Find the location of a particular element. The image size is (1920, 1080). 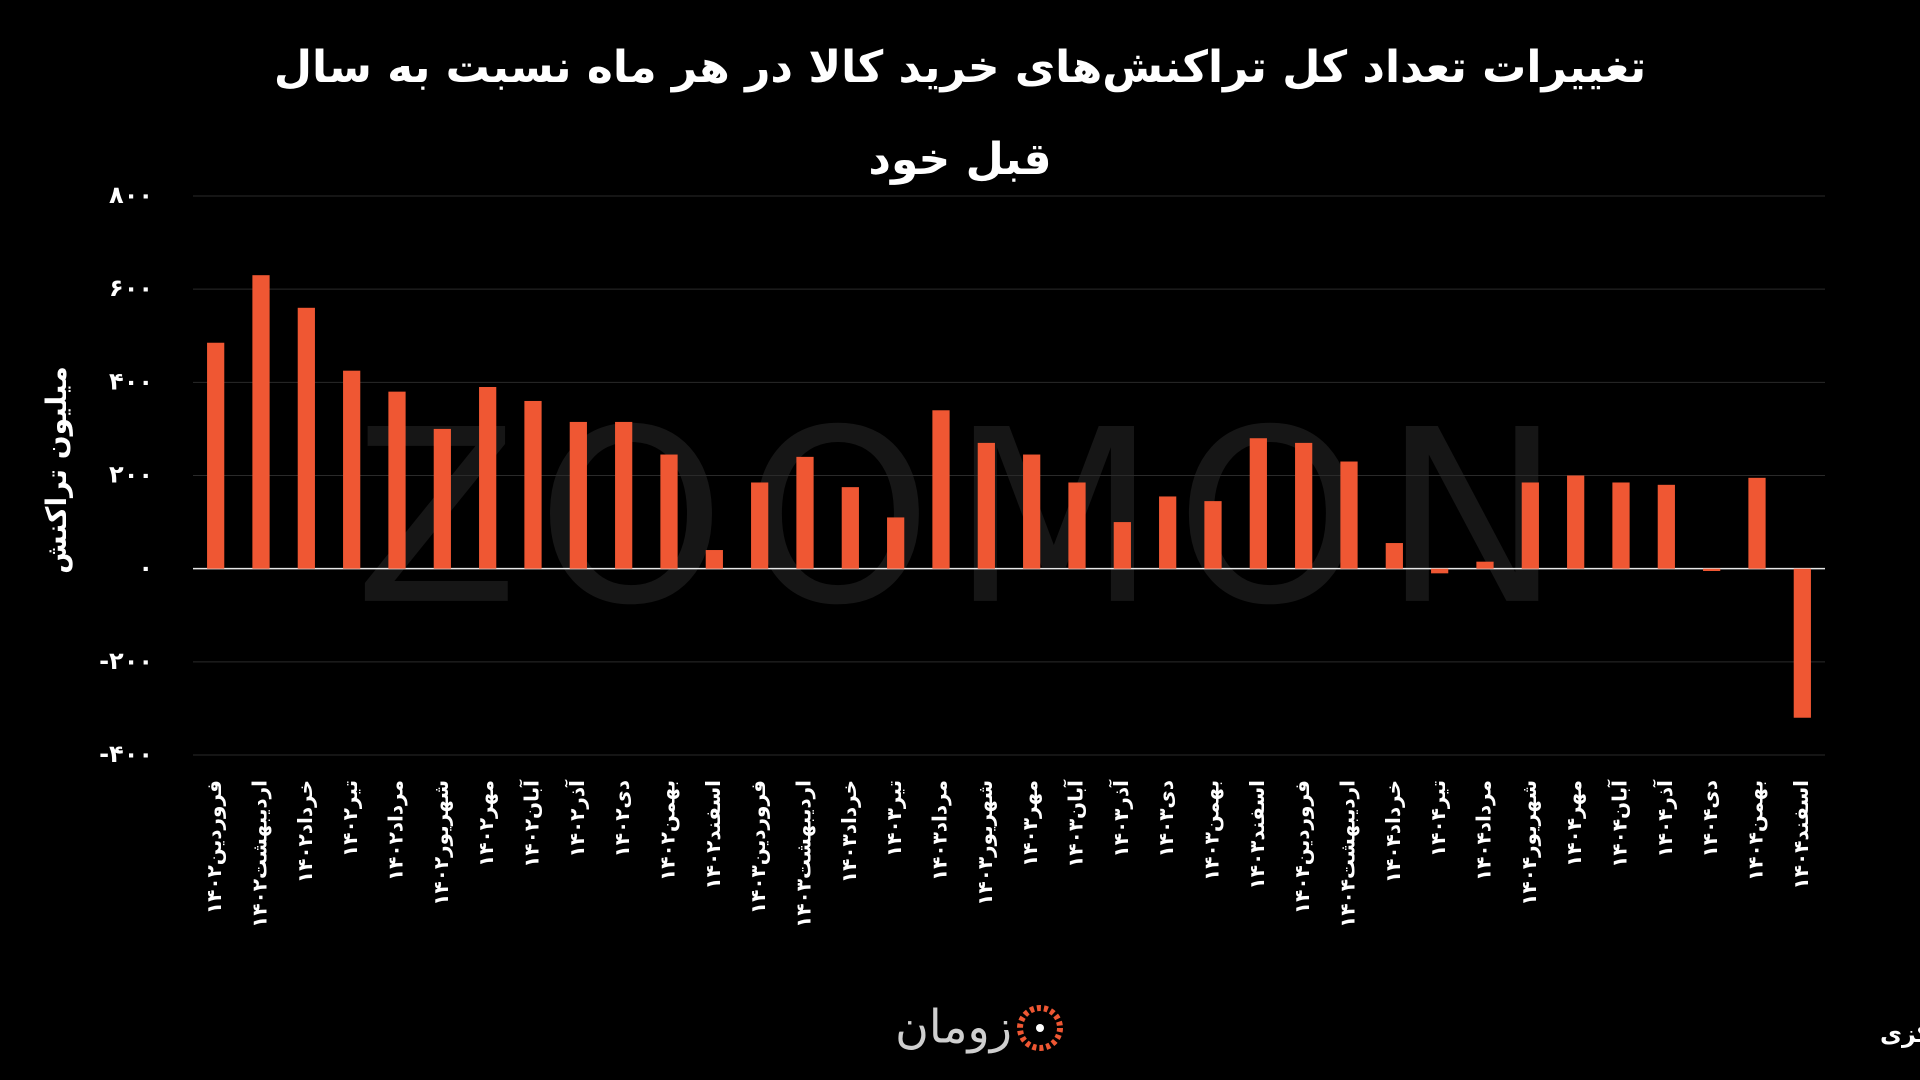

x-tick-label: دی۱۴۰۴ is located at coordinates (1710, 818).